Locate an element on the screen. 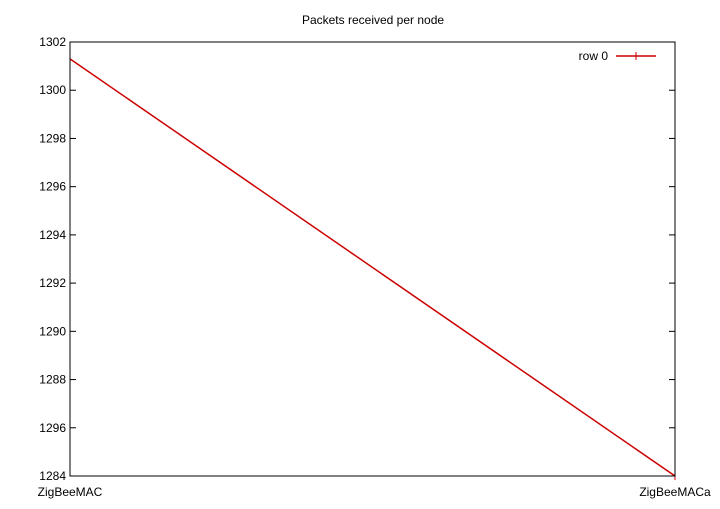  y-tick-label: 1292 is located at coordinates (52, 283).